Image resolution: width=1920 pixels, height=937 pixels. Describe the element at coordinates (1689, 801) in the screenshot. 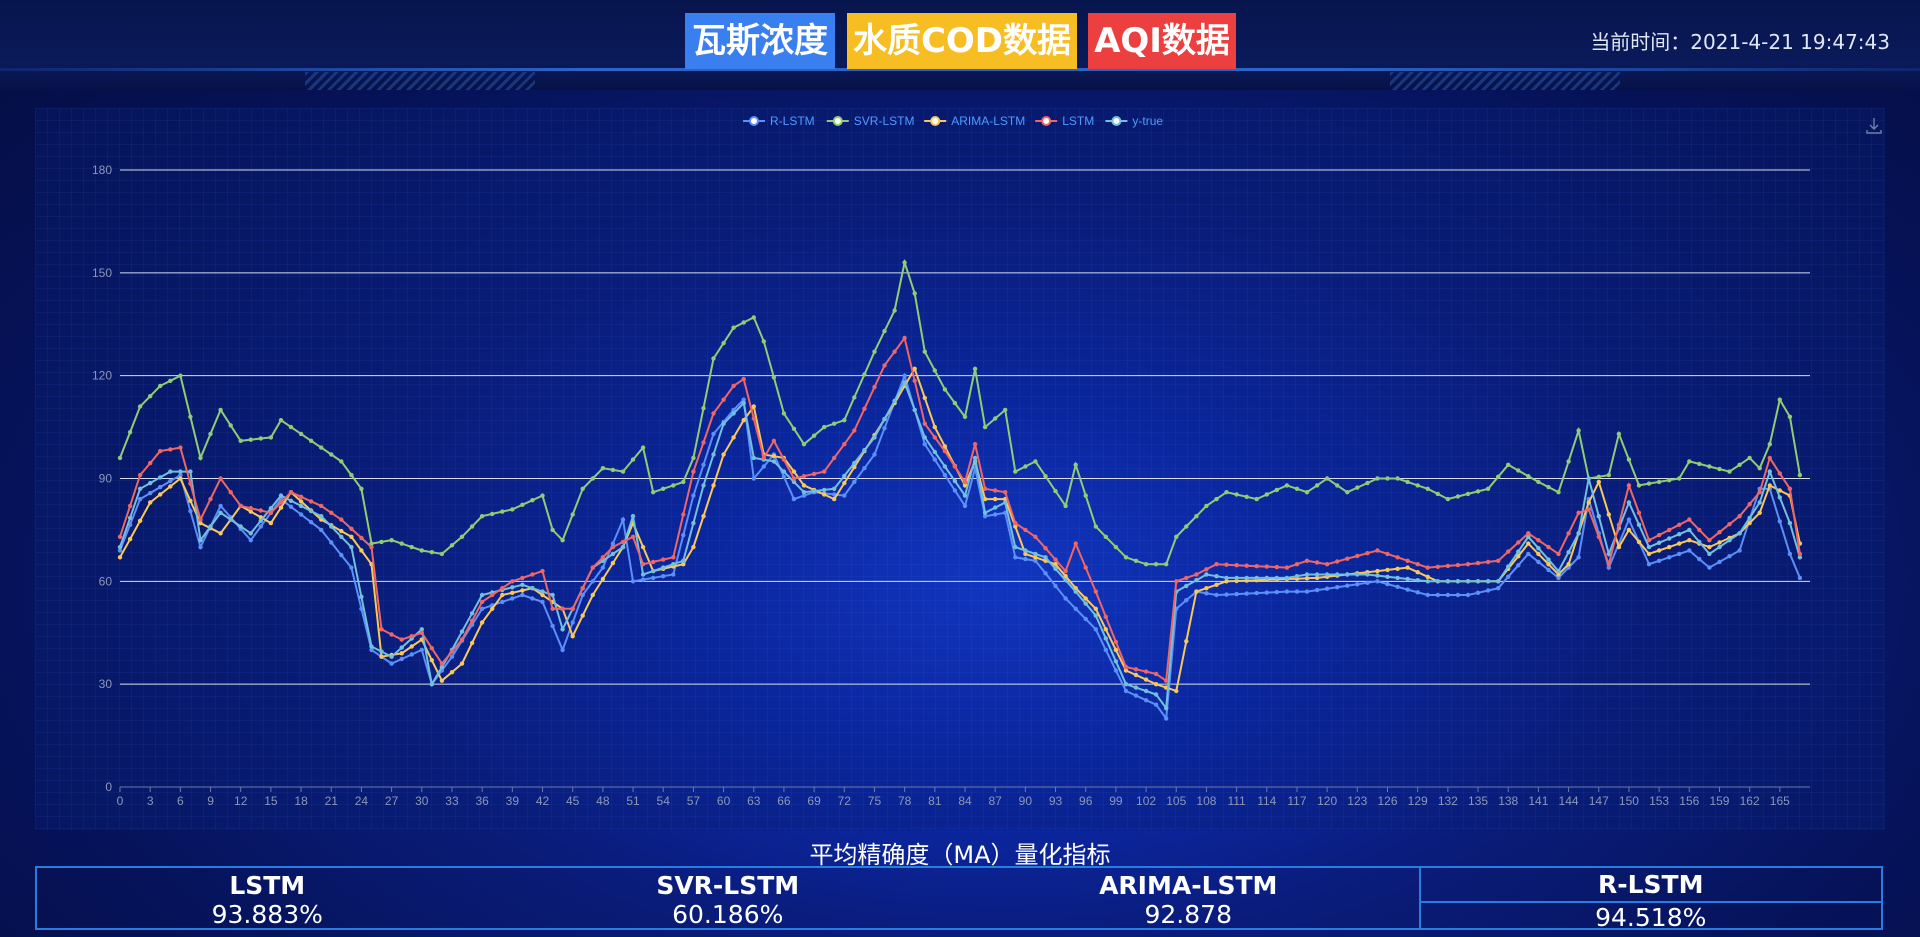

I see `x-tick-label: 156` at that location.